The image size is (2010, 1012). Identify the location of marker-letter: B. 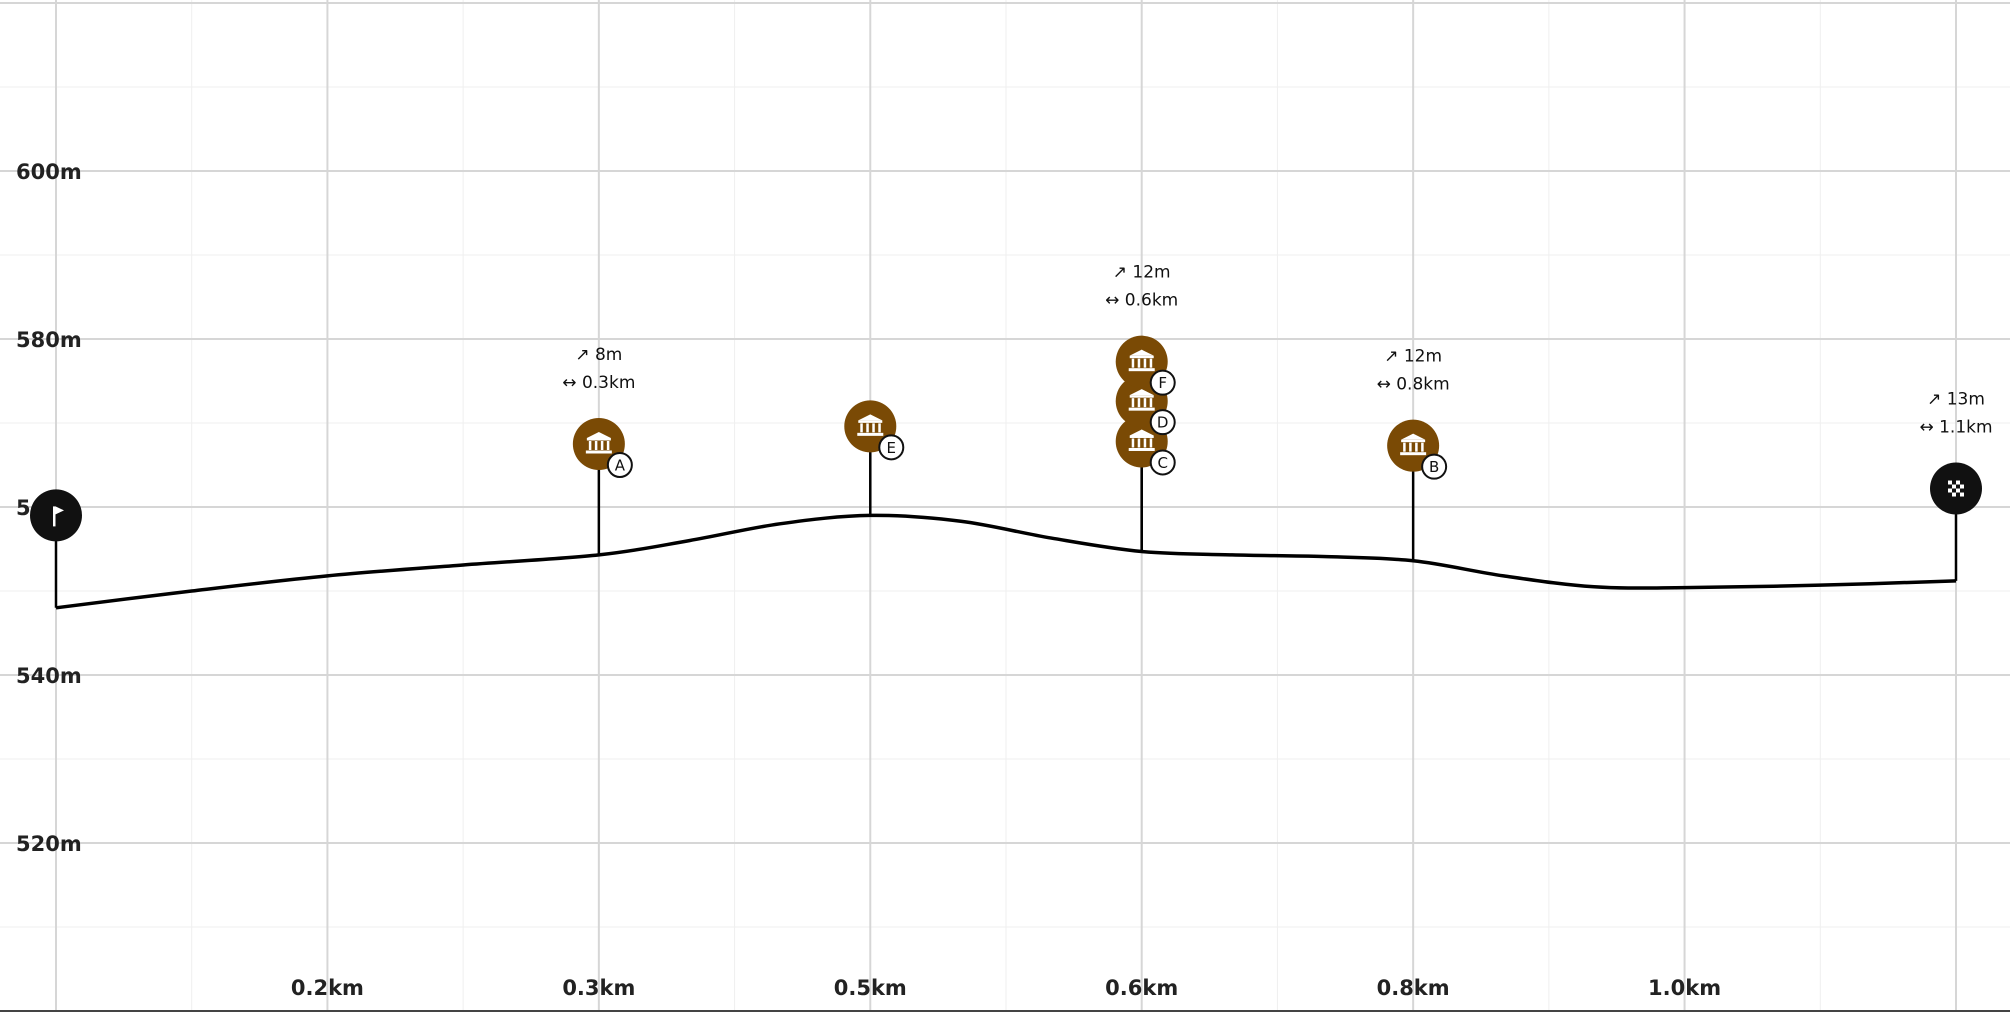
(1434, 467).